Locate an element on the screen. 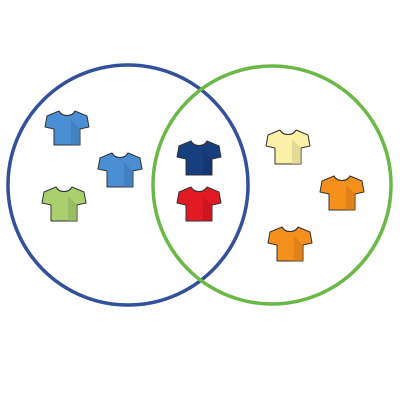 Image resolution: width=400 pixels, height=400 pixels. yellow-shirt-icon is located at coordinates (288, 147).